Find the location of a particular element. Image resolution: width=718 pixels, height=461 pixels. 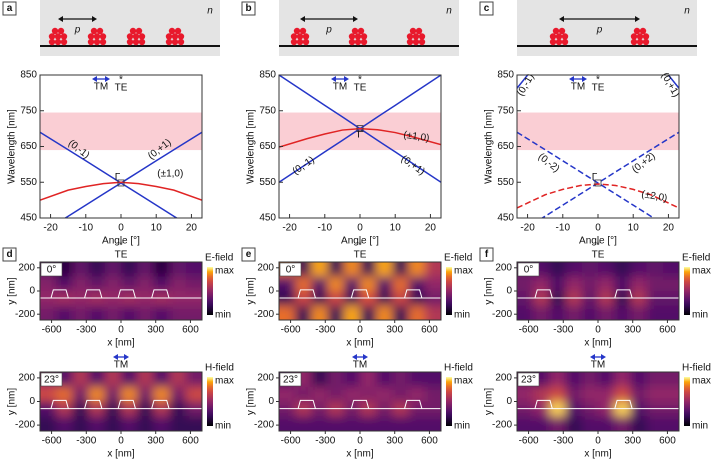

y-tick-label: 450 is located at coordinates (28, 218).